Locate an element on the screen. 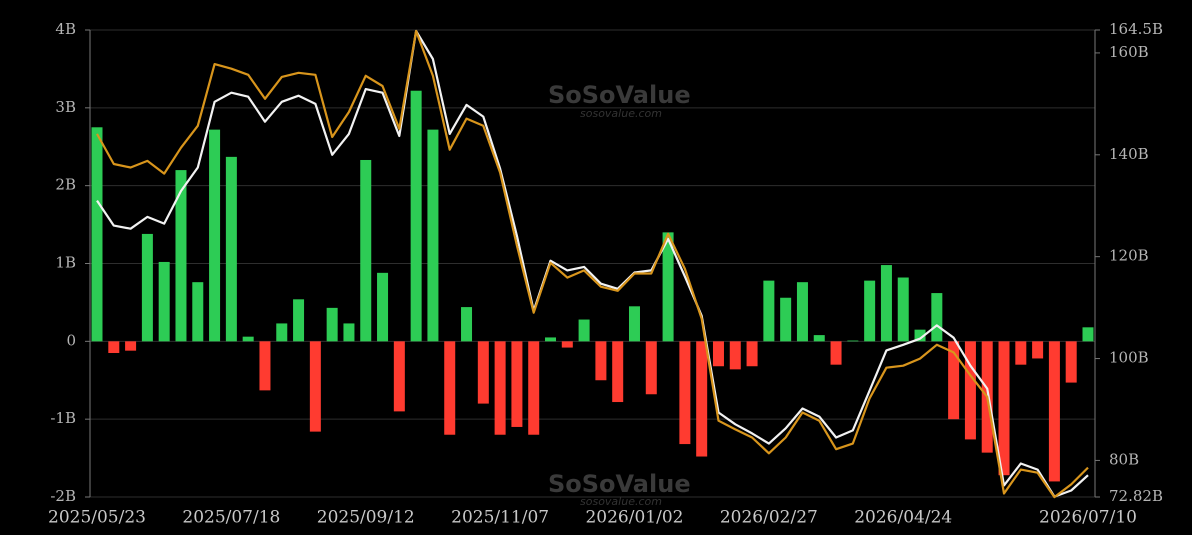  y2-tick-label: 140B is located at coordinates (1129, 154).